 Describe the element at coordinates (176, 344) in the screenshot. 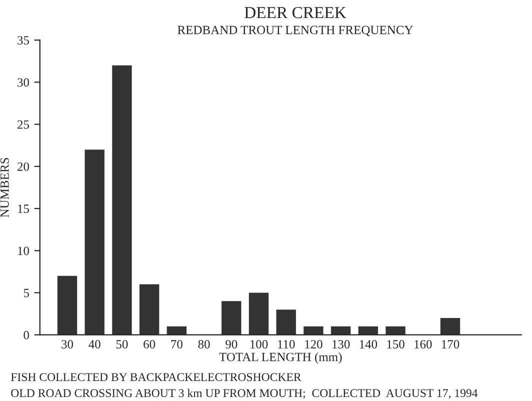

I see `x-tick-label: 70` at that location.